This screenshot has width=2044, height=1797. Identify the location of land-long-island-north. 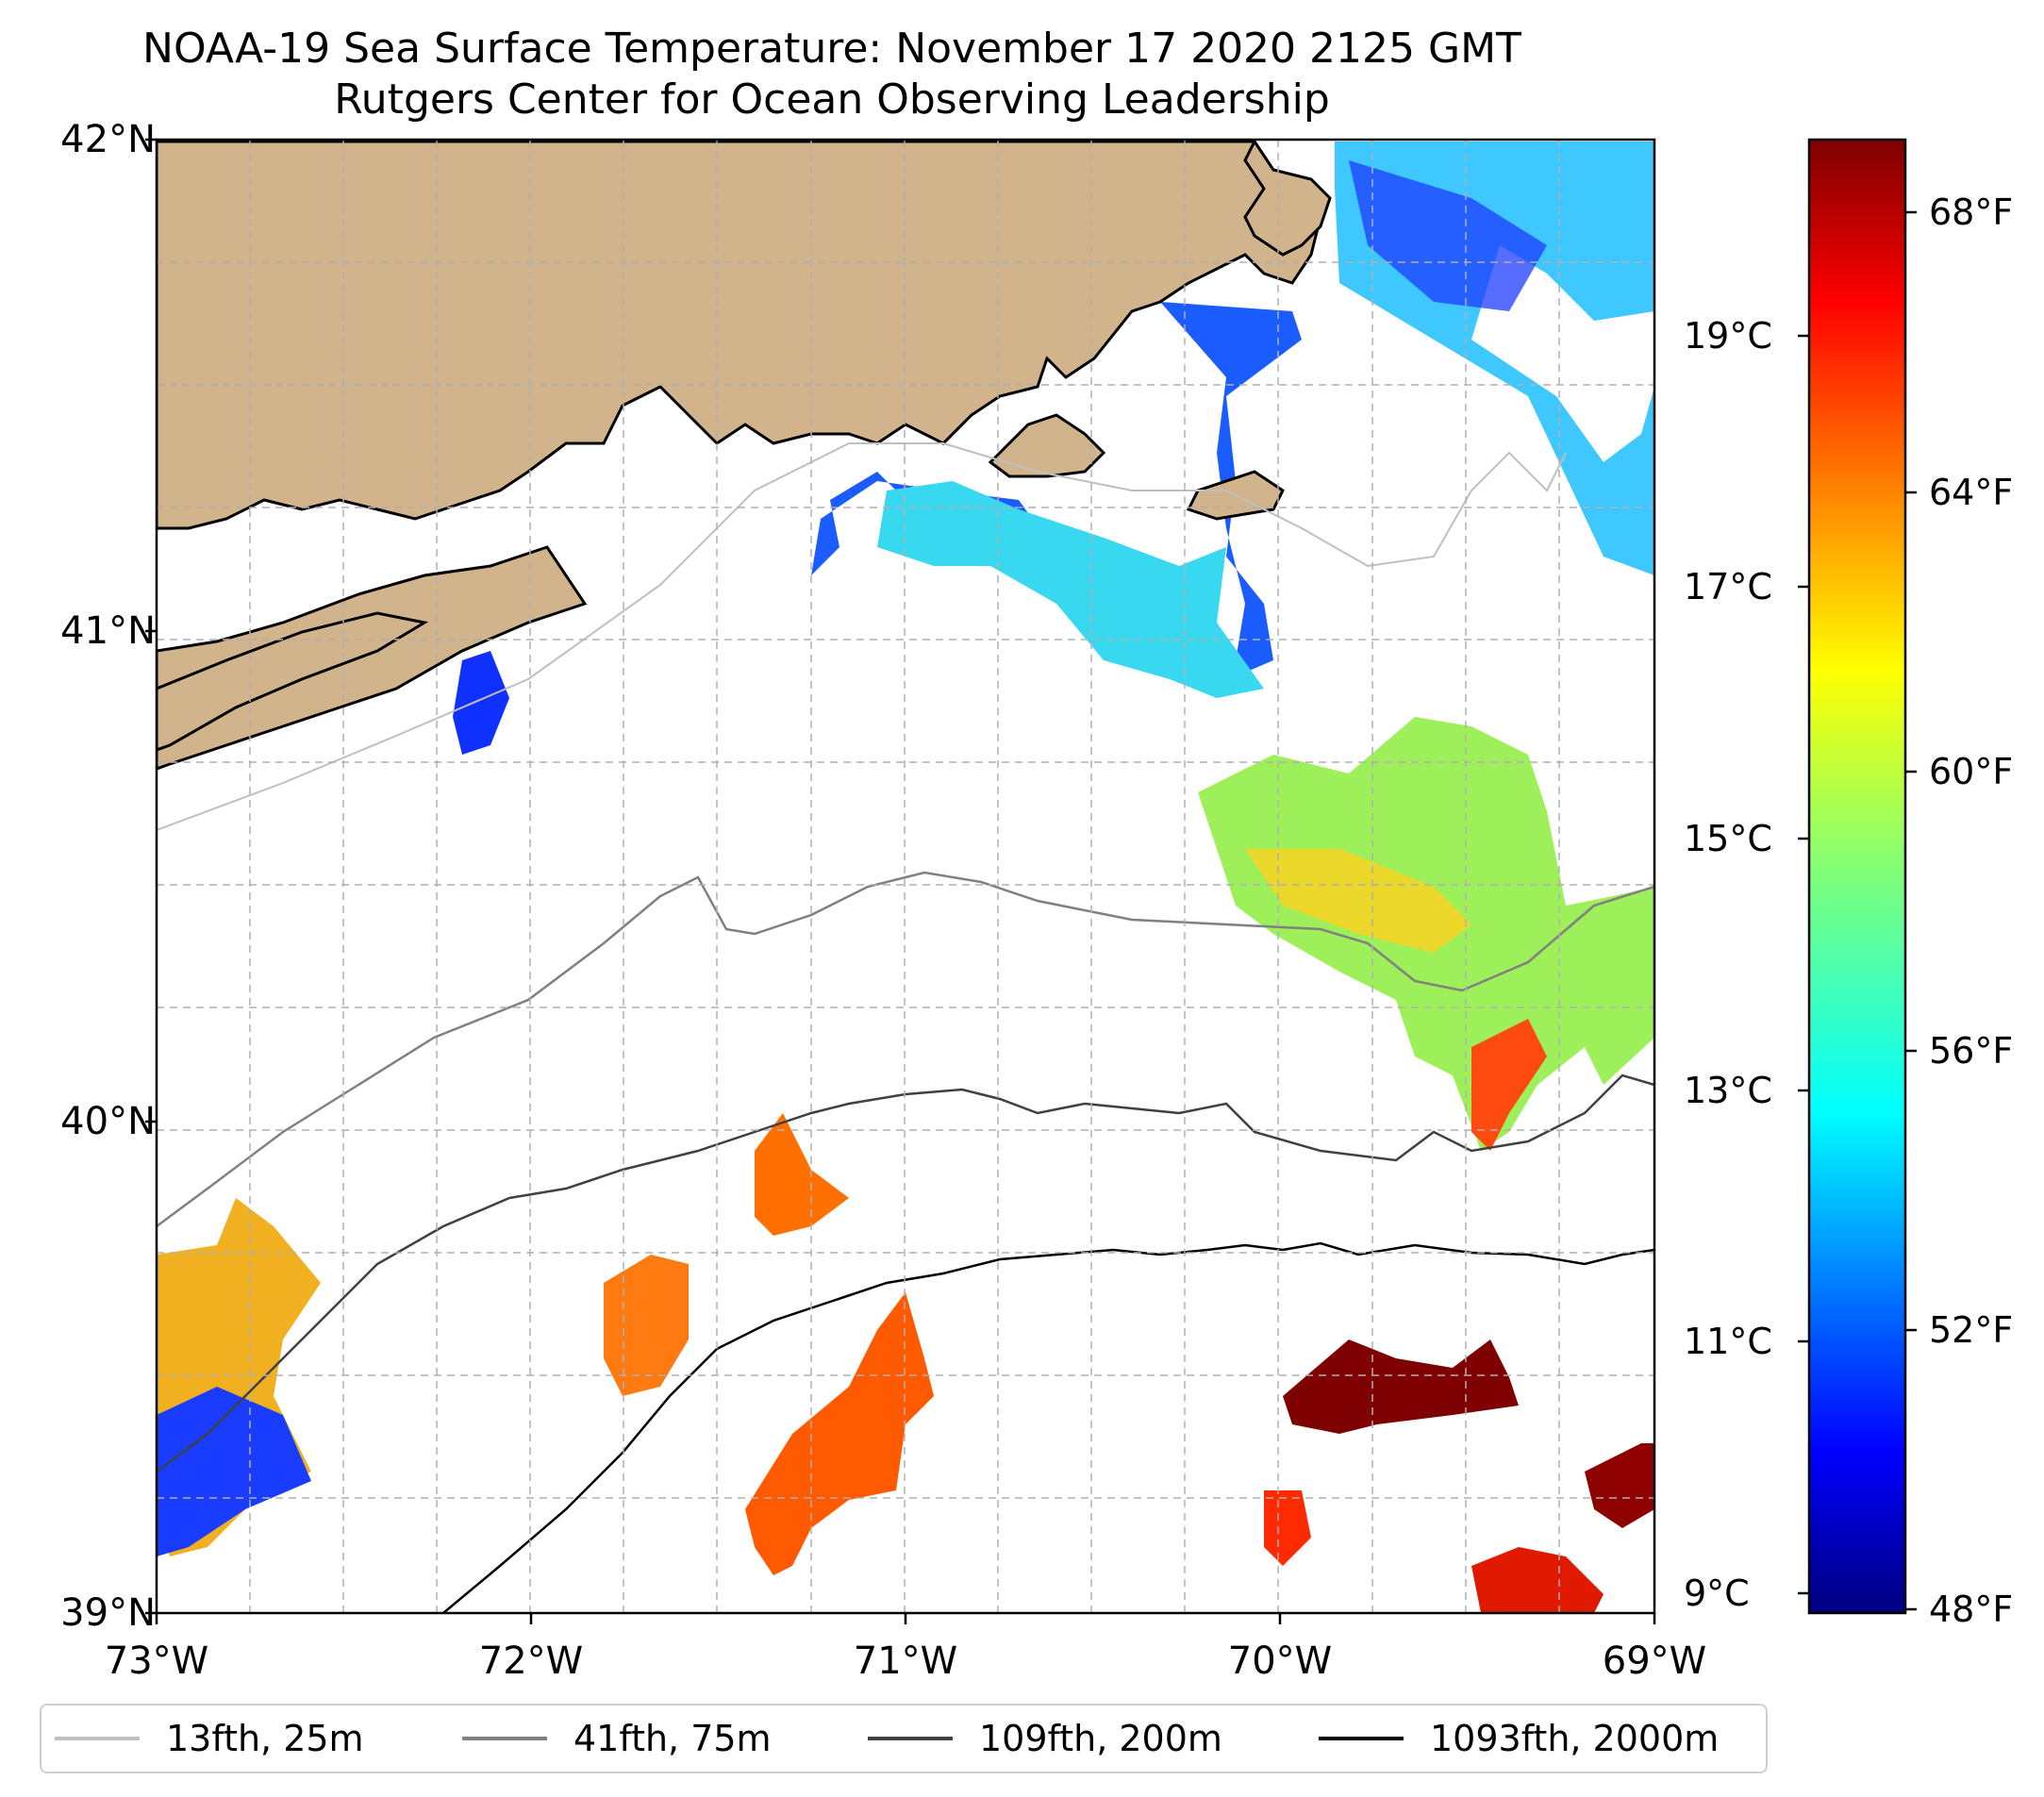
(293, 681).